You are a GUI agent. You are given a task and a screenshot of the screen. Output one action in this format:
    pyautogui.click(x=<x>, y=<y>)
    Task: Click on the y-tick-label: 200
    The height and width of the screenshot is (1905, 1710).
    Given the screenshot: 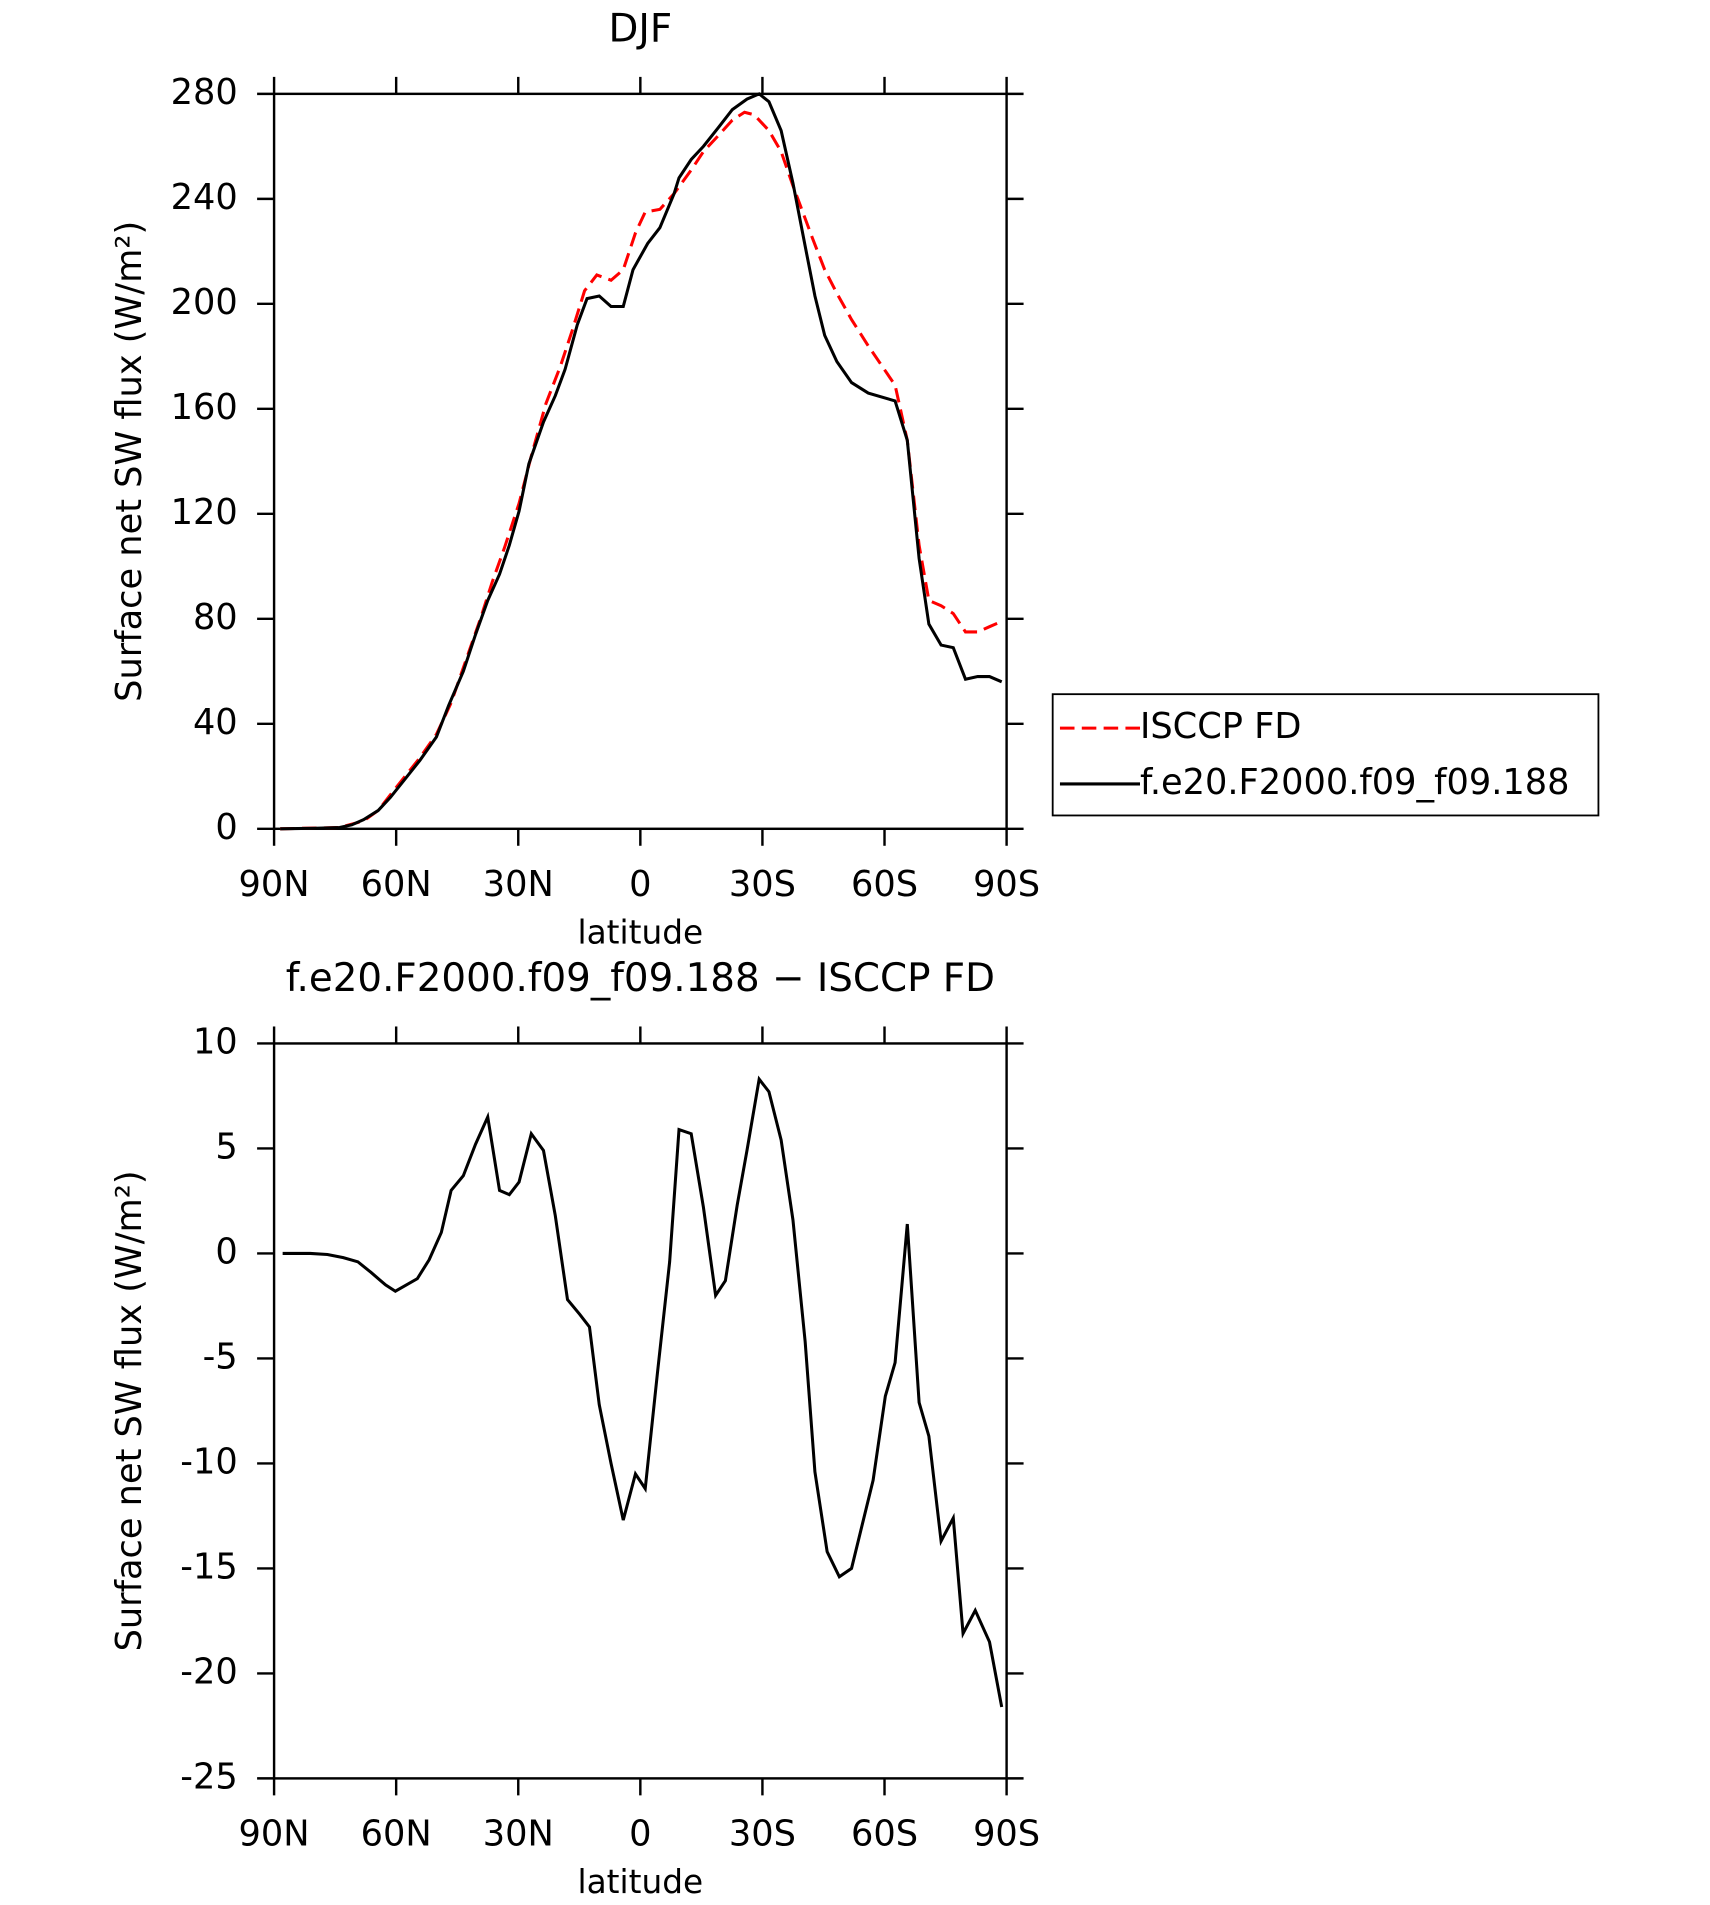 What is the action you would take?
    pyautogui.click(x=204, y=302)
    